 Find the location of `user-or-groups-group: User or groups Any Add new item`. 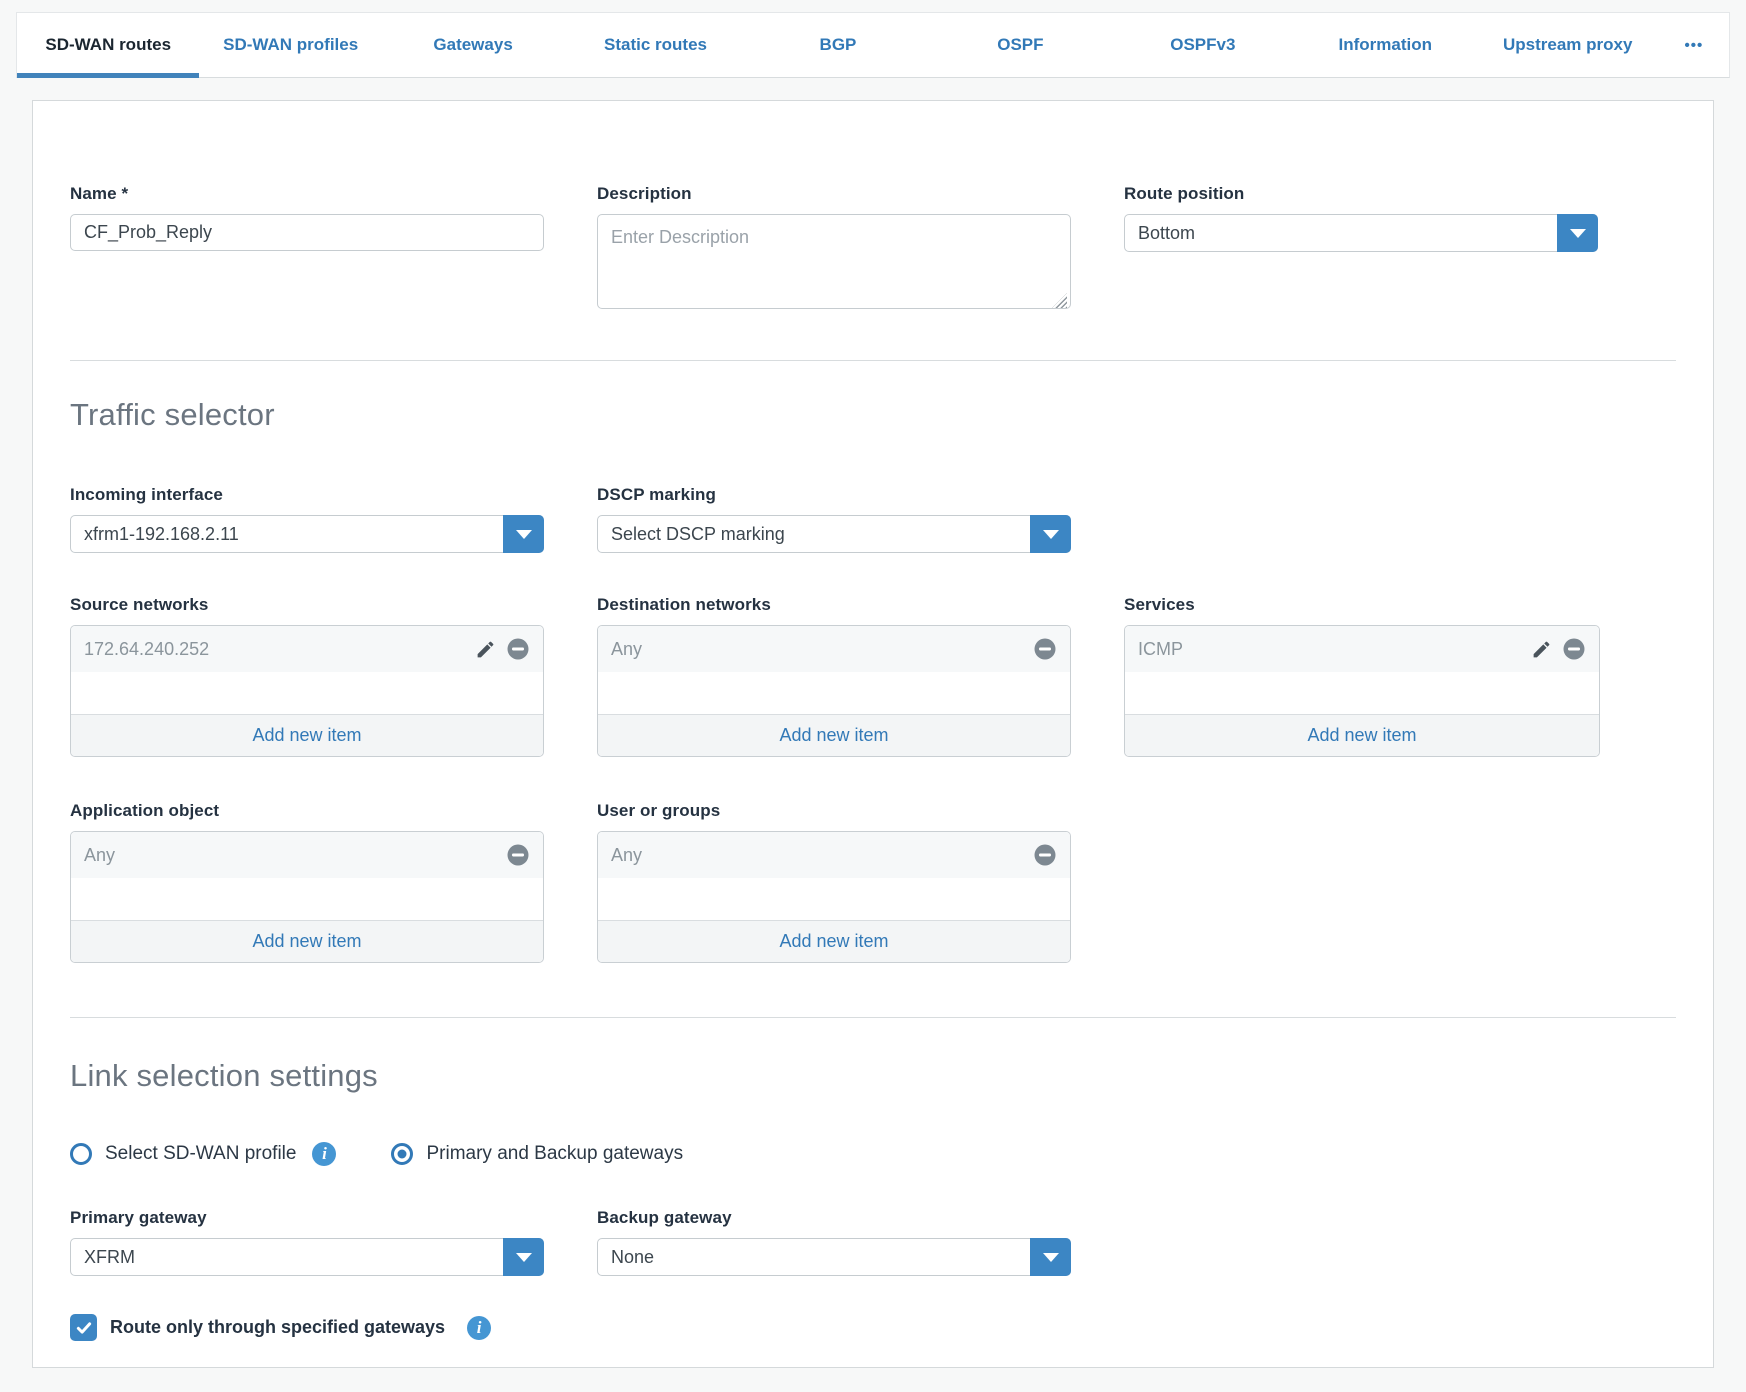

user-or-groups-group: User or groups Any Add new item is located at coordinates (834, 882).